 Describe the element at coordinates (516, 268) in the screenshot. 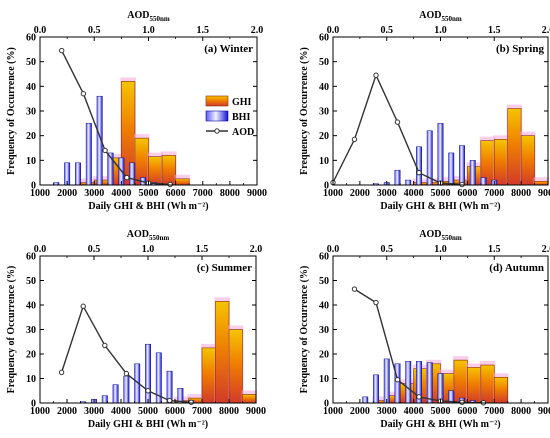

I see `panel-label: (d) Autumn` at that location.